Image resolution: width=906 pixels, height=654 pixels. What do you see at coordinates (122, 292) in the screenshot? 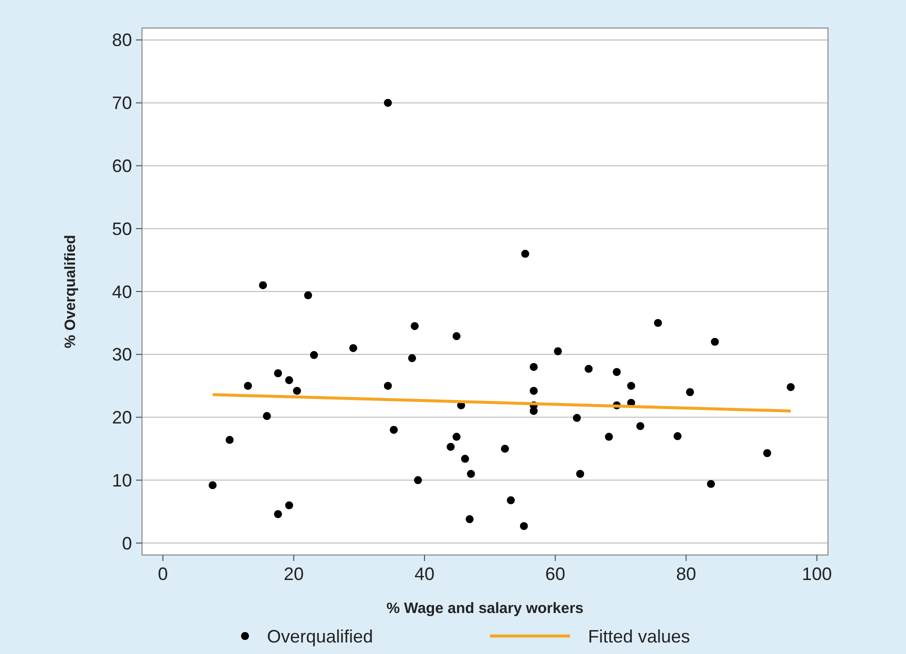
I see `y-tick-label: 40` at bounding box center [122, 292].